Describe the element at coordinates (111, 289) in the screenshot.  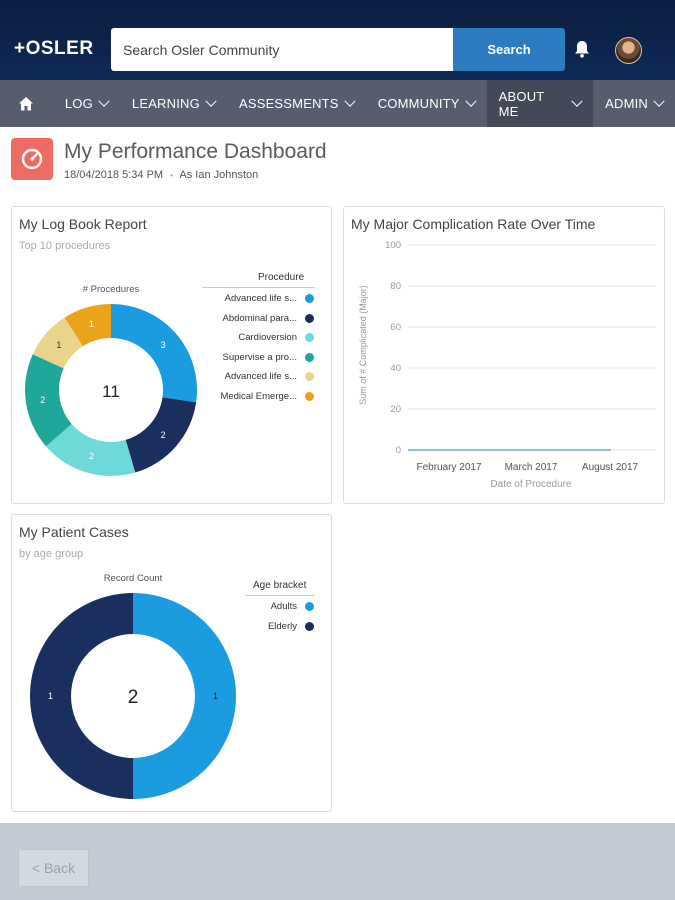
I see `logbook-measure-label: # Procedures` at that location.